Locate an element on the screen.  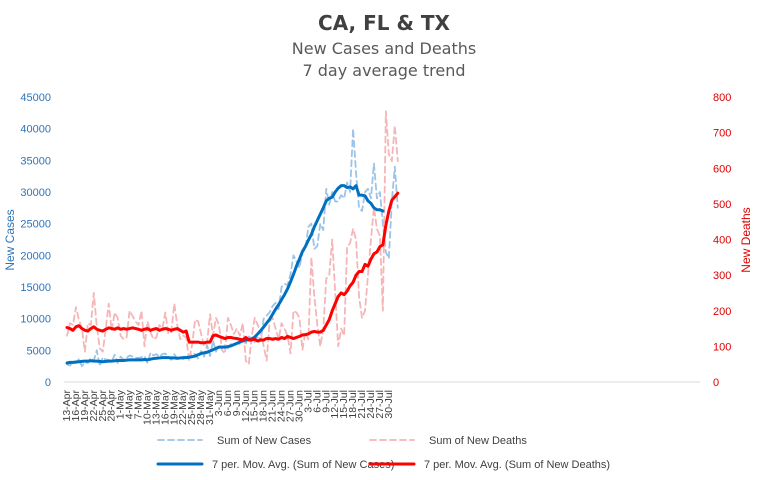
legend-label: 7 per. Mov. Avg. (Sum of New Deaths) is located at coordinates (517, 465).